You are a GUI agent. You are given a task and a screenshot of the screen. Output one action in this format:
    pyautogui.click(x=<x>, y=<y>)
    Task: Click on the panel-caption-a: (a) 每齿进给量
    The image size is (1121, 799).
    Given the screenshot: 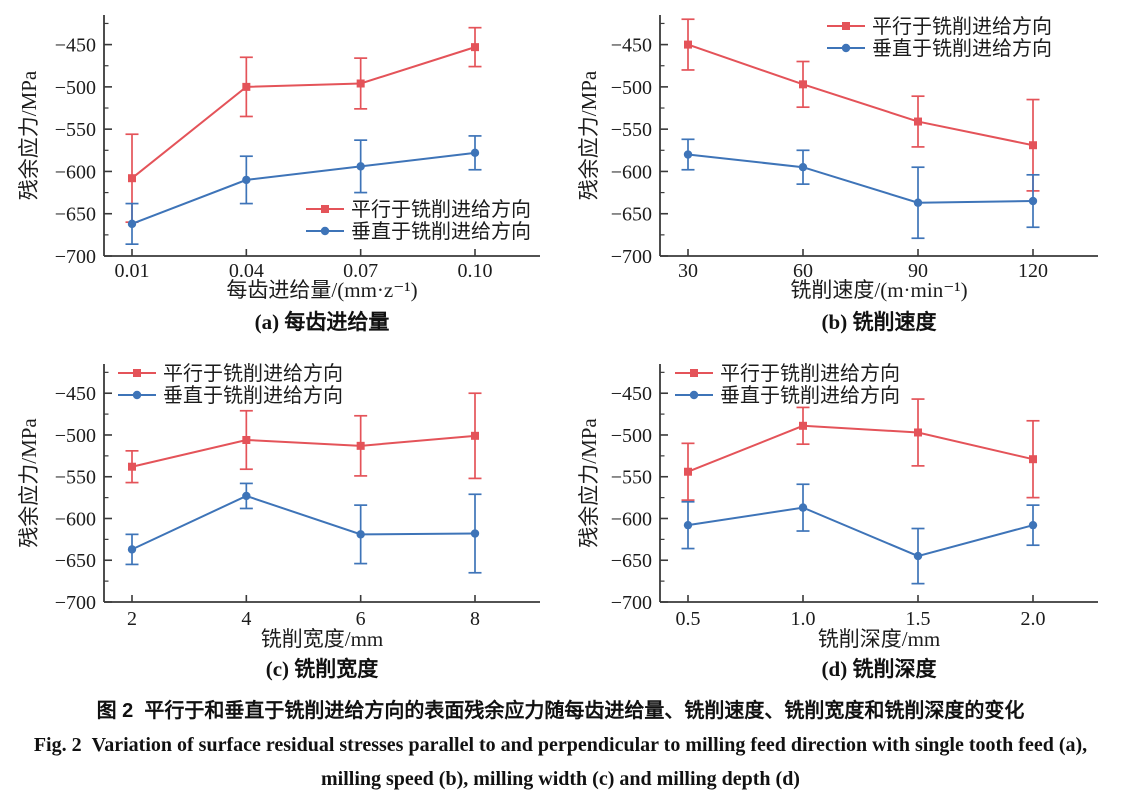 What is the action you would take?
    pyautogui.click(x=322, y=322)
    